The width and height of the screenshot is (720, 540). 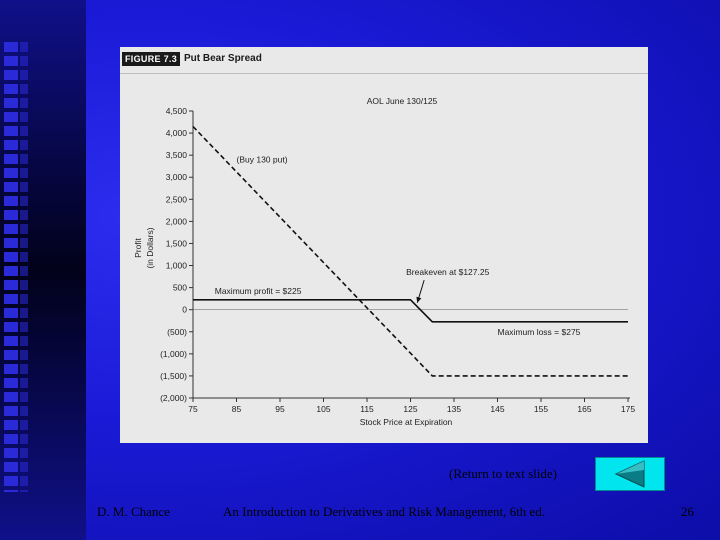 What do you see at coordinates (687, 511) in the screenshot?
I see `footer-page-number: 26` at bounding box center [687, 511].